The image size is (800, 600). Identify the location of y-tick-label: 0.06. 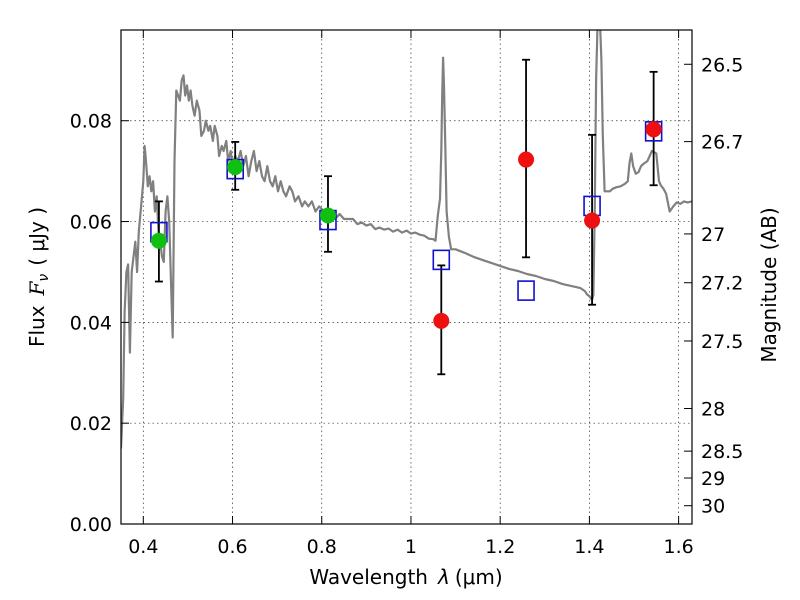
(91, 223).